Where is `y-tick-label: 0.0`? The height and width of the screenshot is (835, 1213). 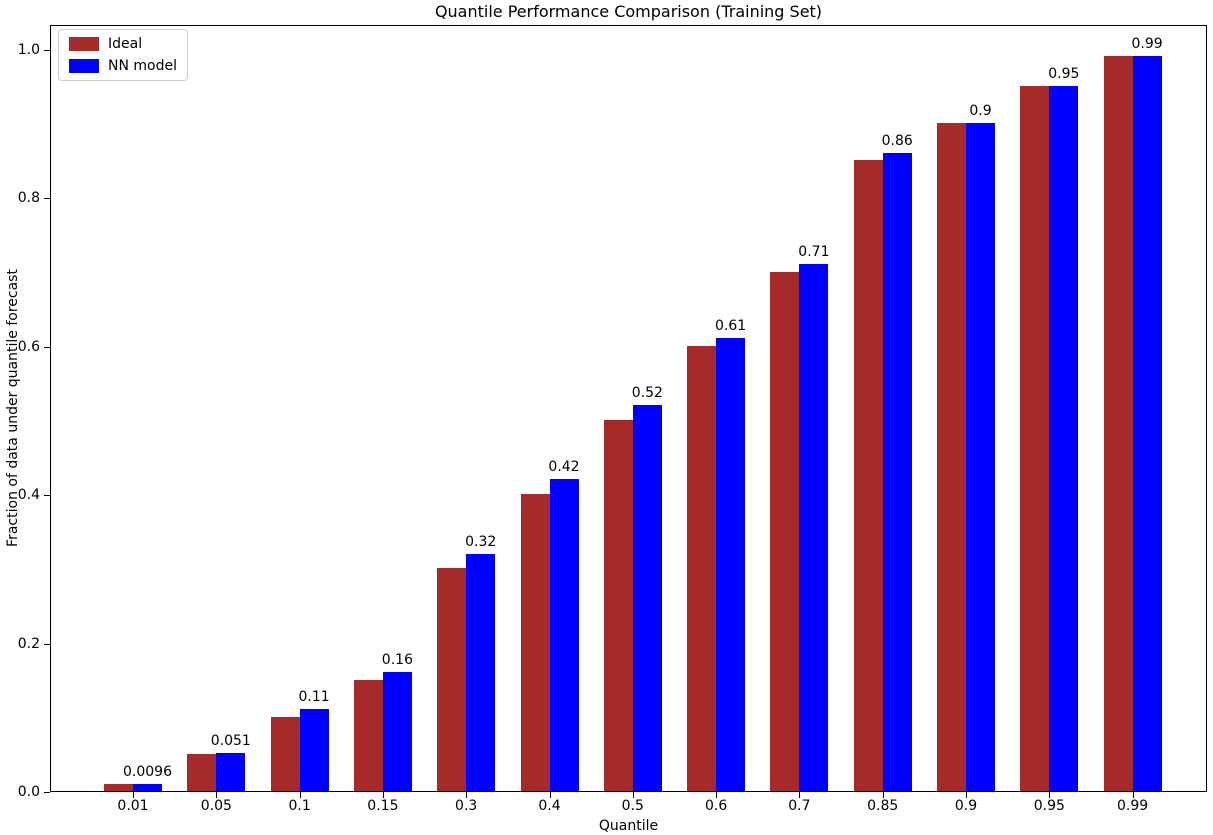
y-tick-label: 0.0 is located at coordinates (28, 792).